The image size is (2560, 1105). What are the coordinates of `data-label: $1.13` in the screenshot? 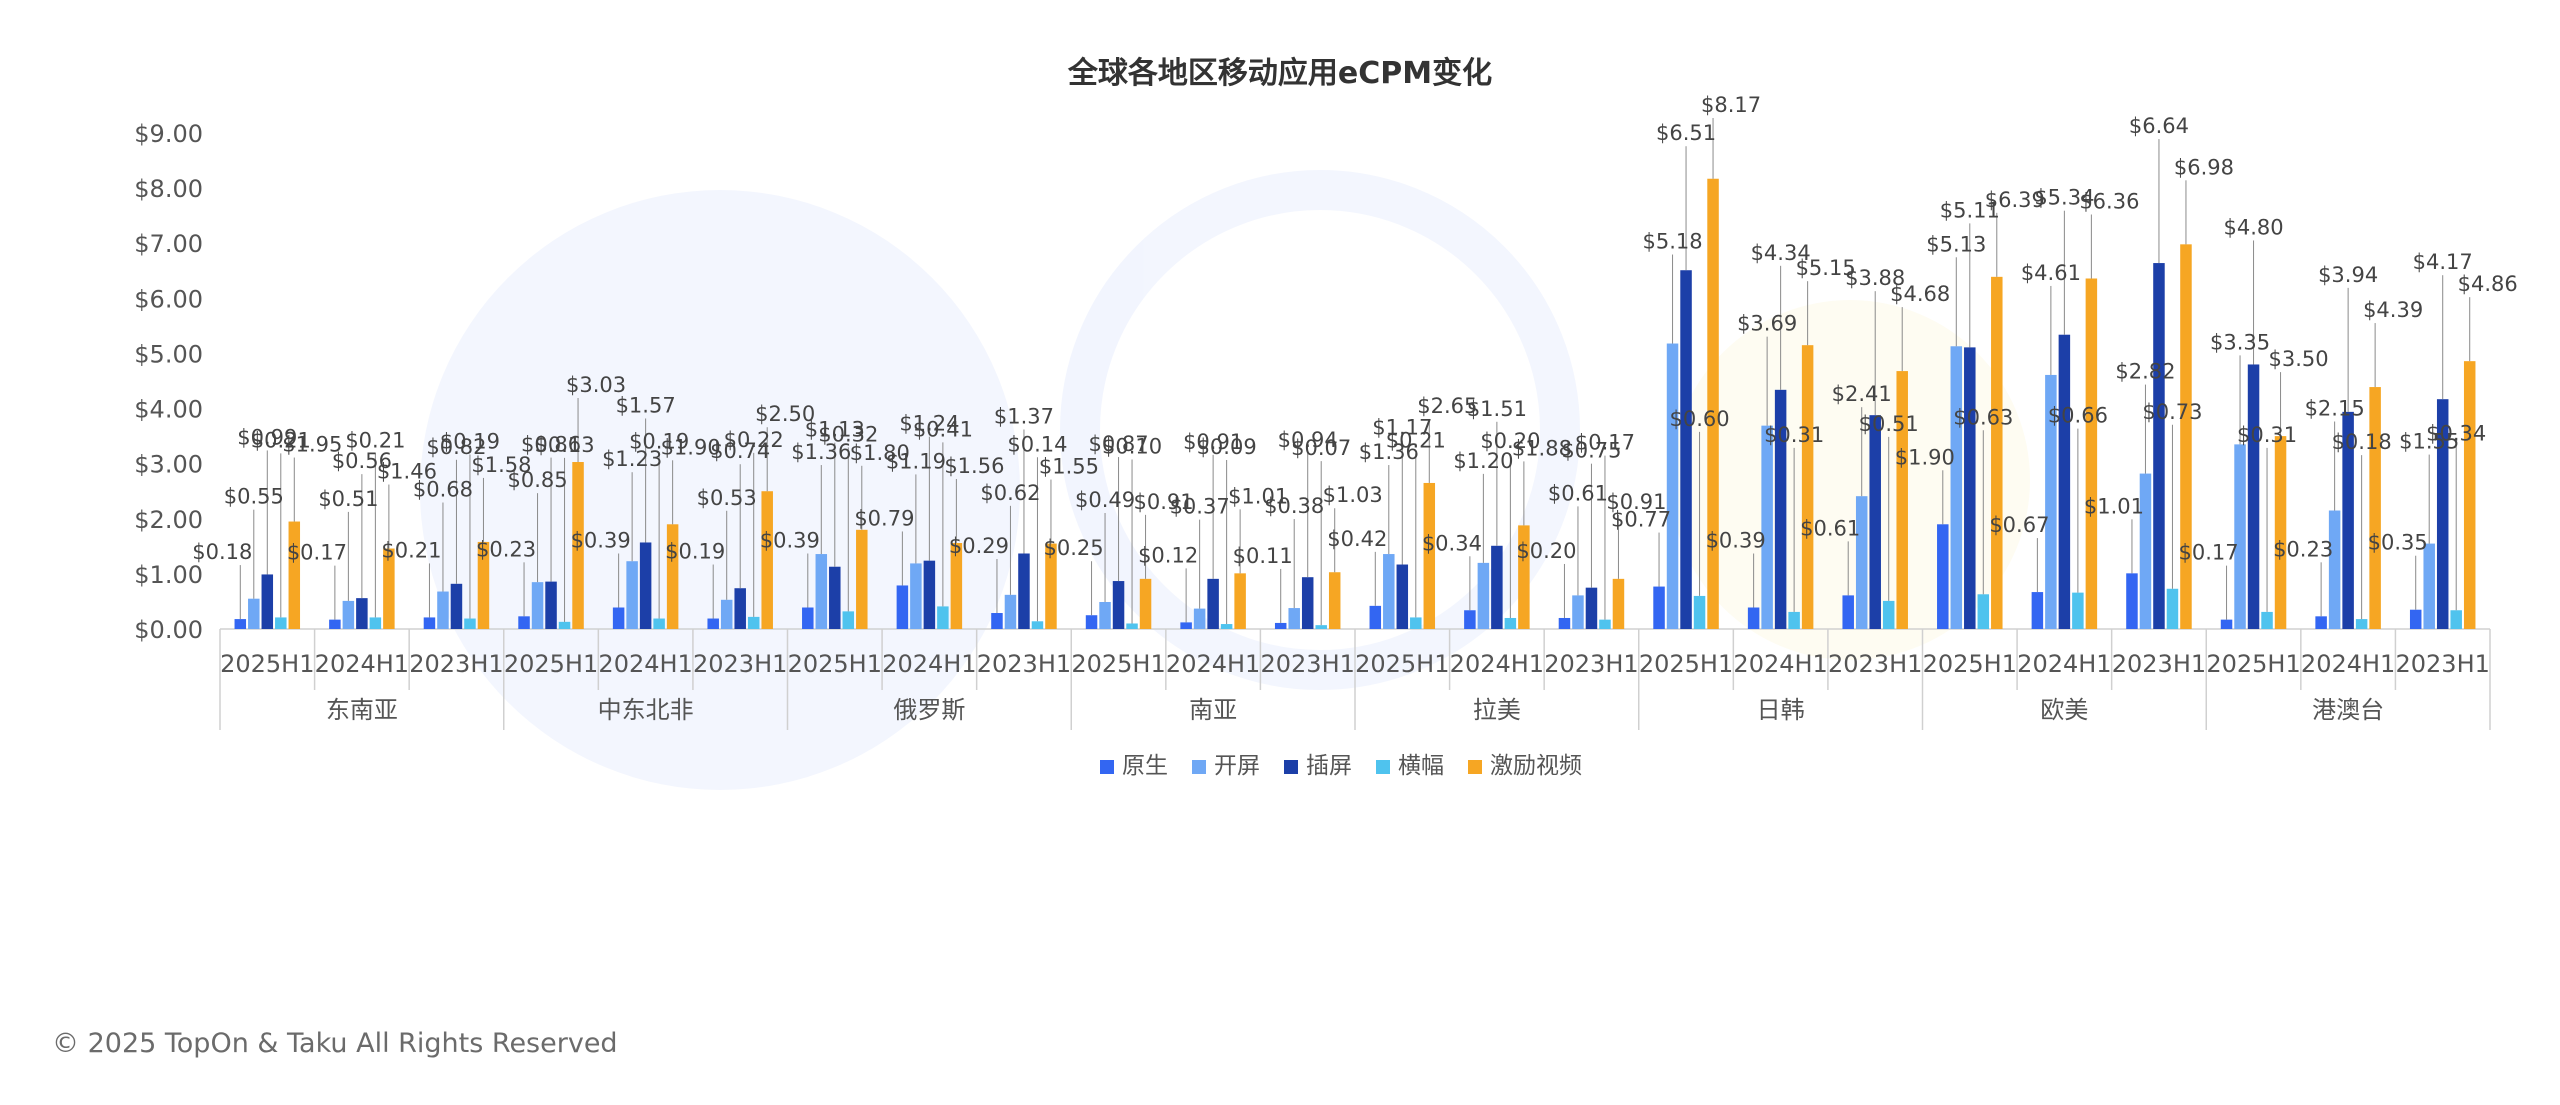 It's located at (835, 430).